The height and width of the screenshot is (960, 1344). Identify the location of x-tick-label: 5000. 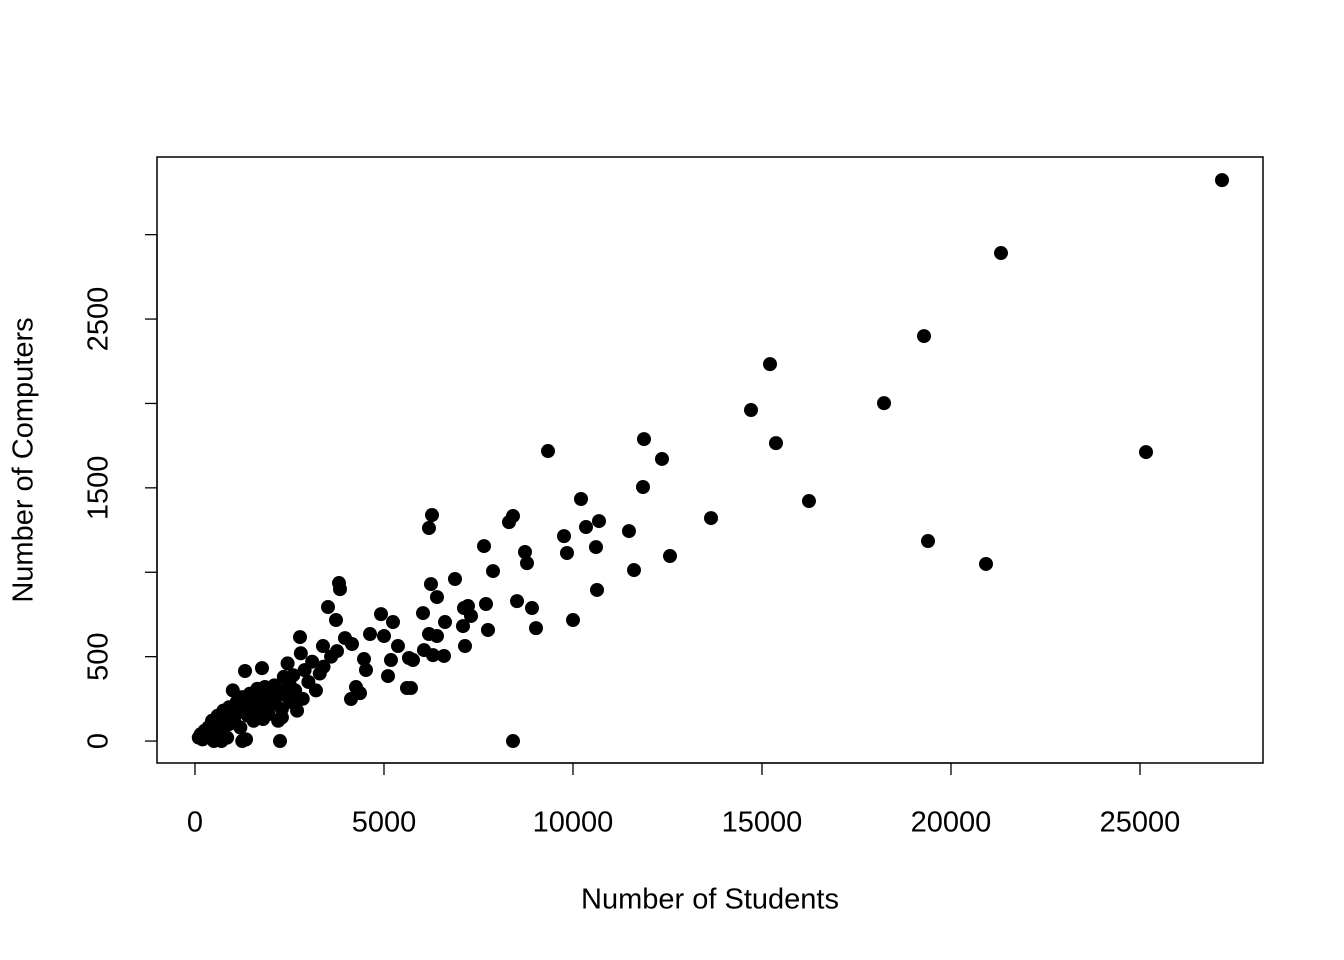
(384, 823).